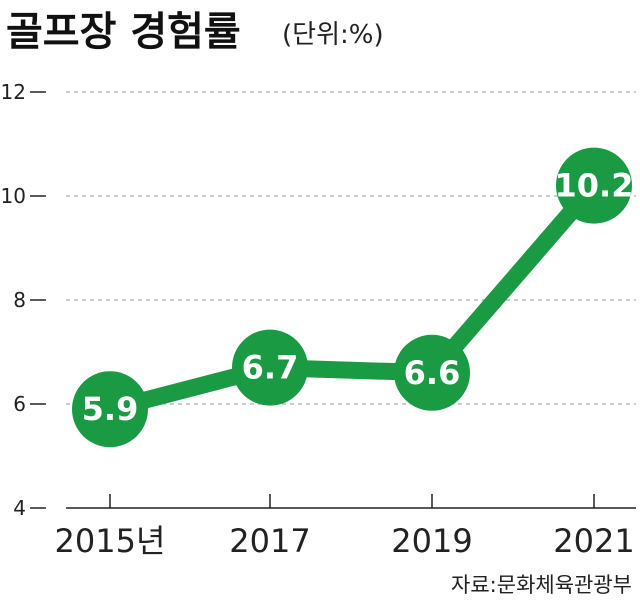 The image size is (640, 603). Describe the element at coordinates (13, 92) in the screenshot. I see `y-tick-label: 12` at that location.